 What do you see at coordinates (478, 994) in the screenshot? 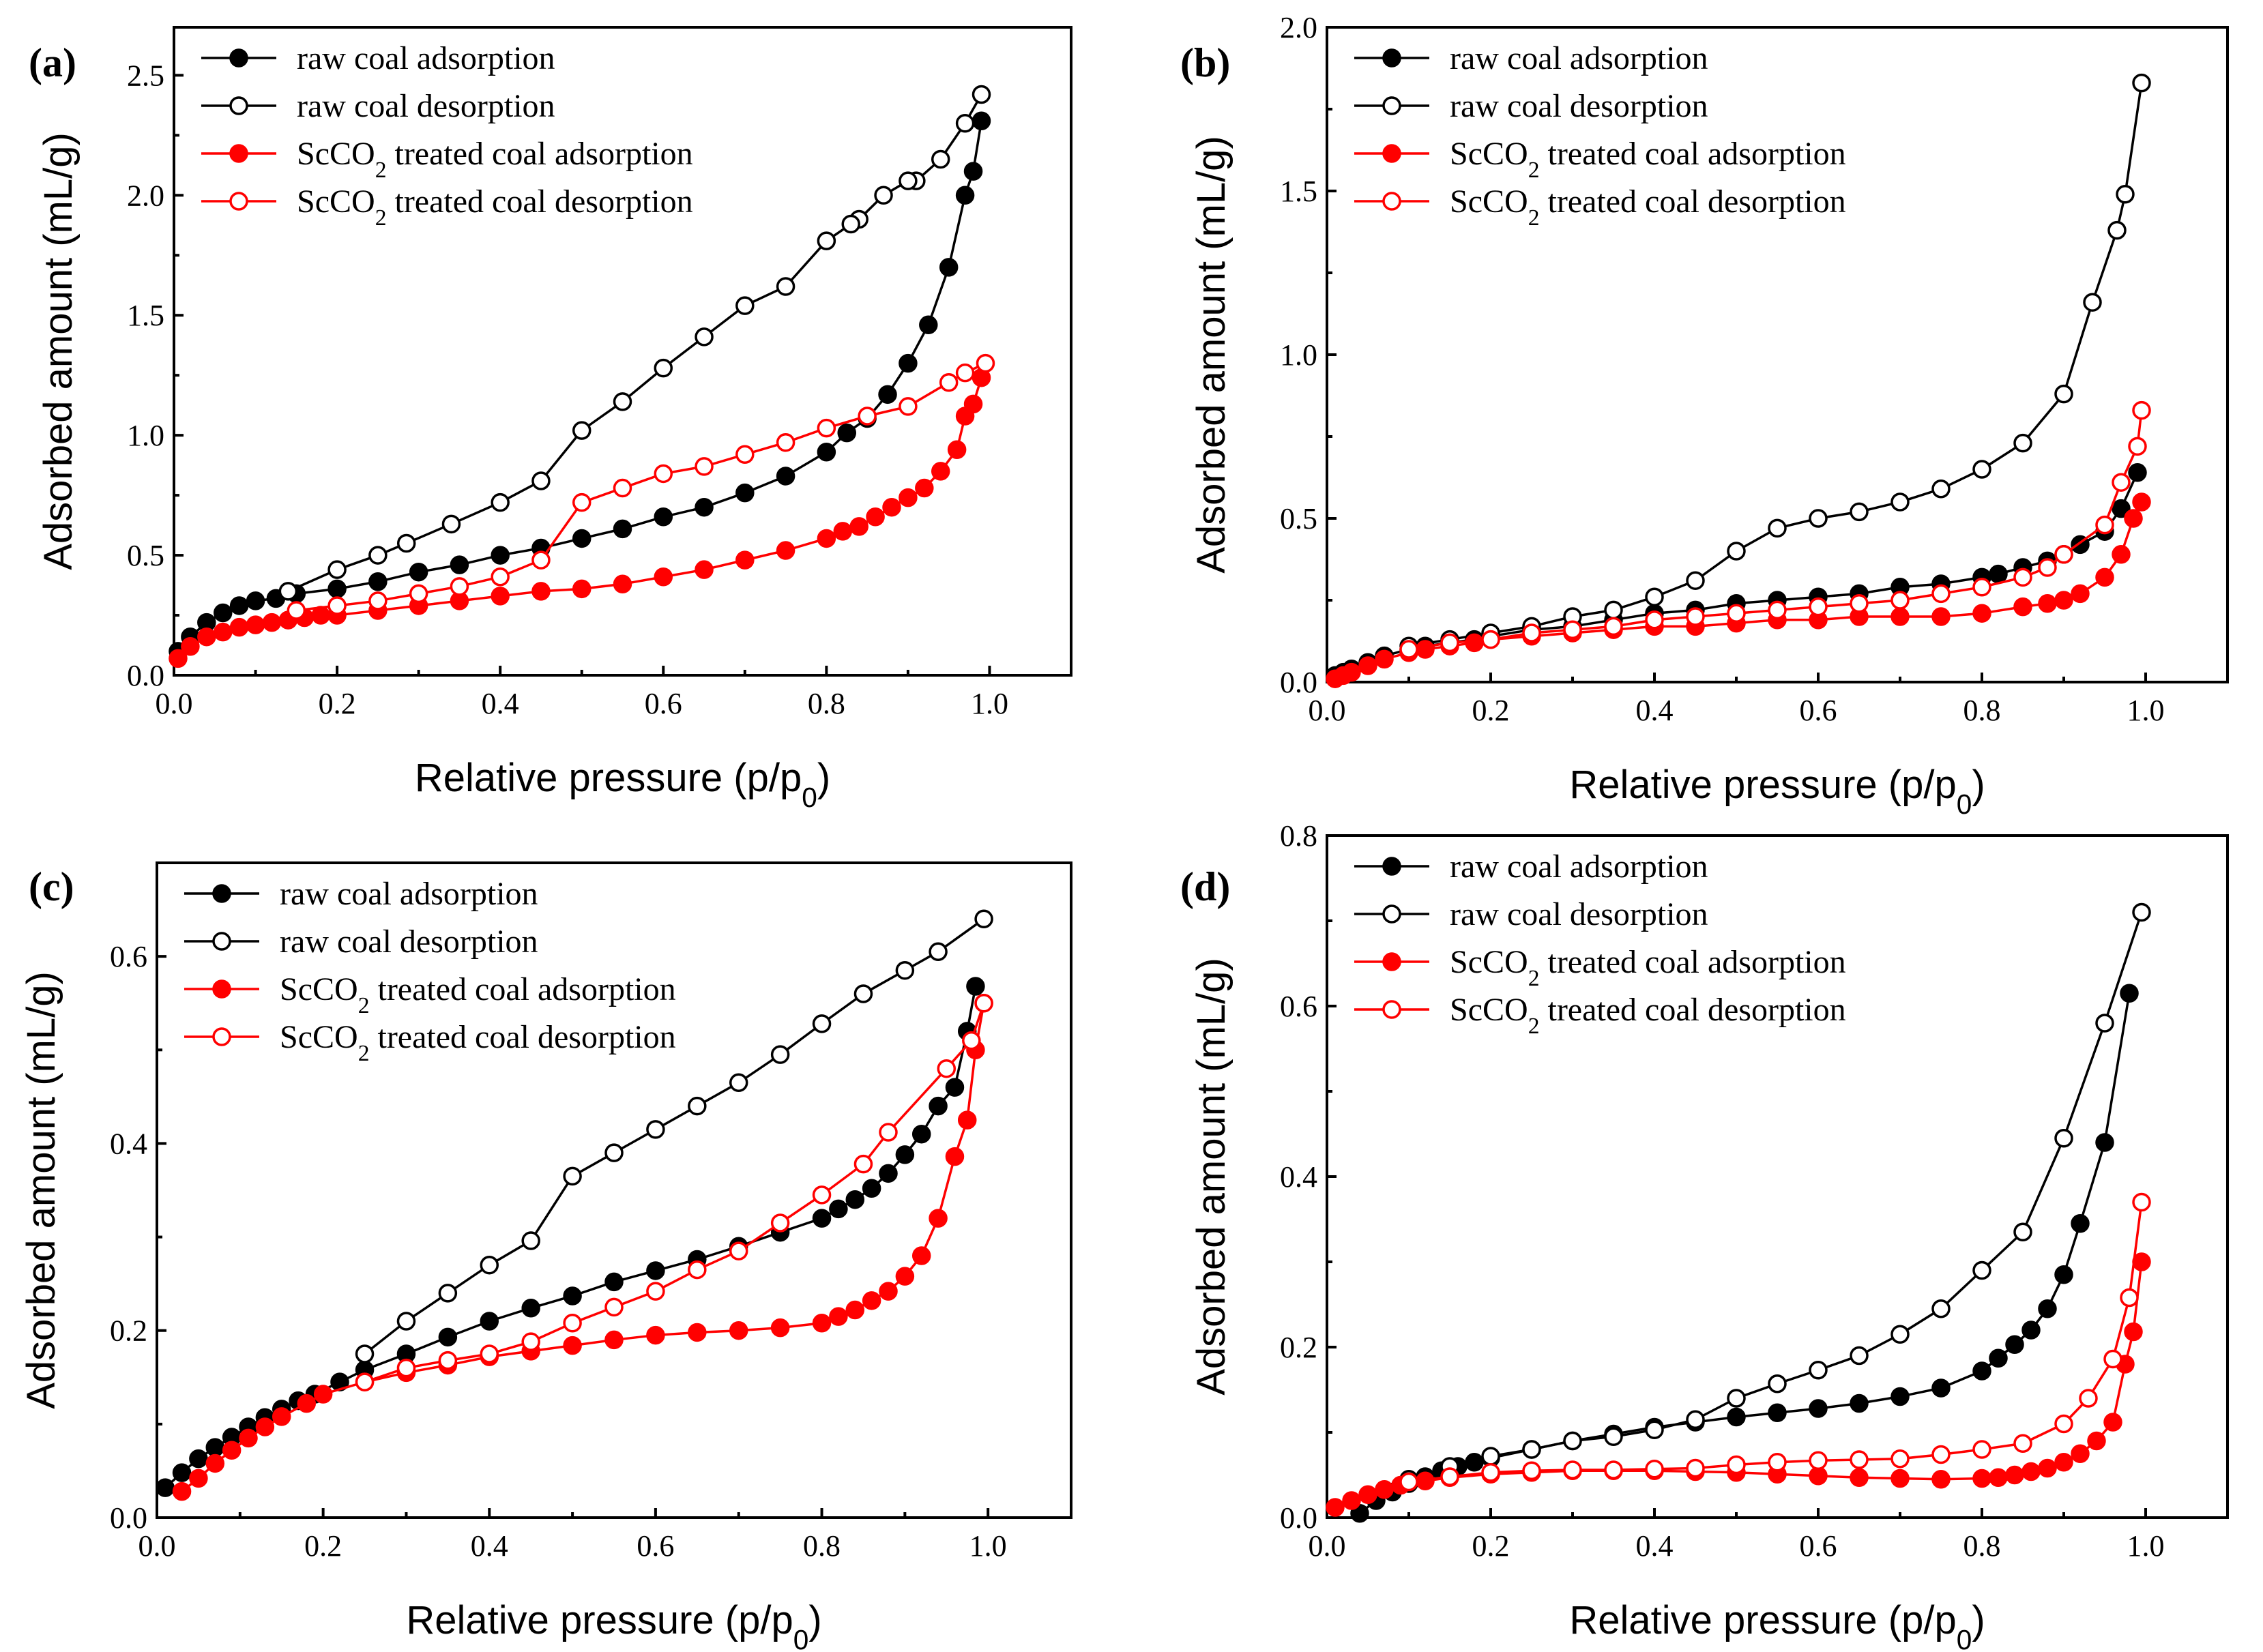
I see `legend-label: ScCO2 treated coal adsorption` at bounding box center [478, 994].